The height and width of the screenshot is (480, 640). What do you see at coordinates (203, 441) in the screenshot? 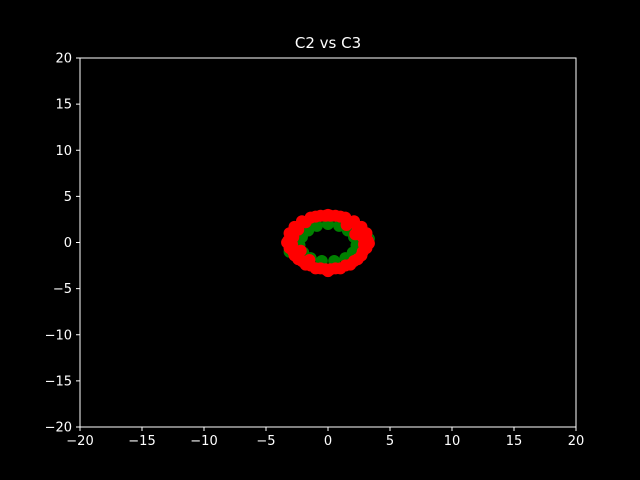
I see `x-tick-label: −10` at bounding box center [203, 441].